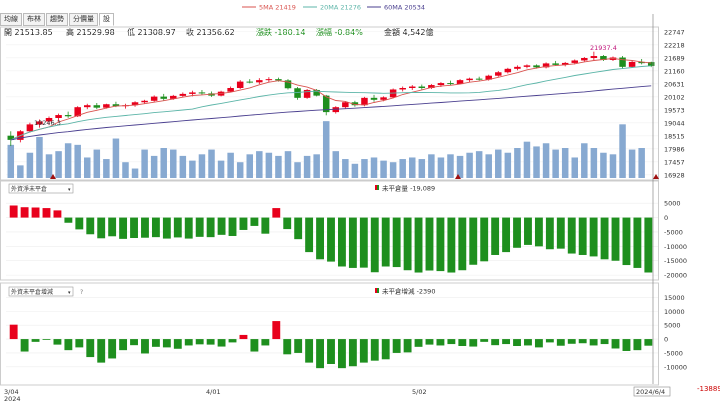 The width and height of the screenshot is (720, 402). Describe the element at coordinates (674, 97) in the screenshot. I see `y-tick-label: 20102` at that location.